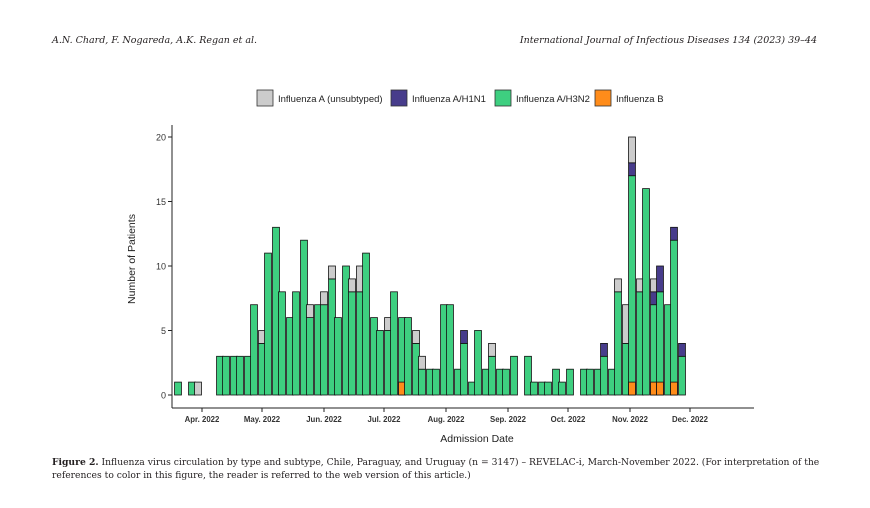 The image size is (870, 508). I want to click on y-tick-label: 10, so click(161, 267).